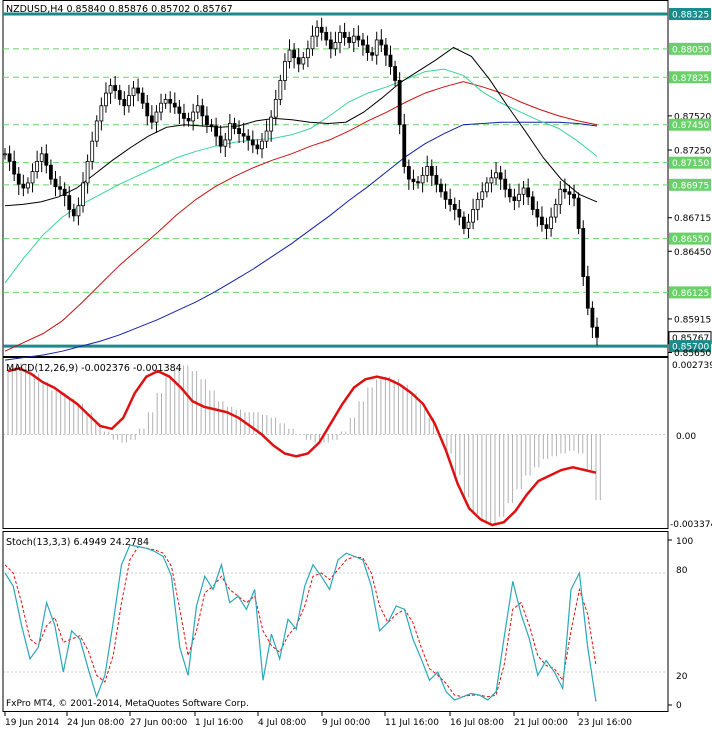 This screenshot has width=712, height=734. Describe the element at coordinates (690, 339) in the screenshot. I see `price-tag-label: 0.85767` at that location.